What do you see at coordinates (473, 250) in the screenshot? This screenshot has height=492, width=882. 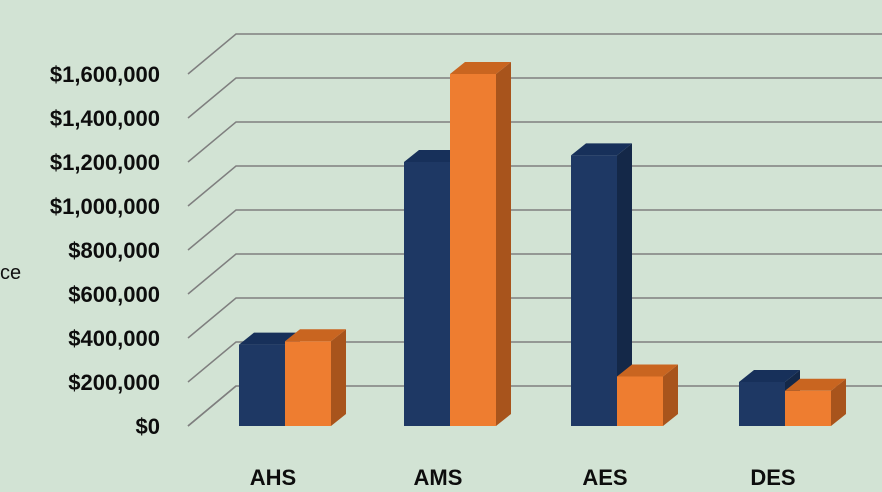 I see `bar-ams-s2` at bounding box center [473, 250].